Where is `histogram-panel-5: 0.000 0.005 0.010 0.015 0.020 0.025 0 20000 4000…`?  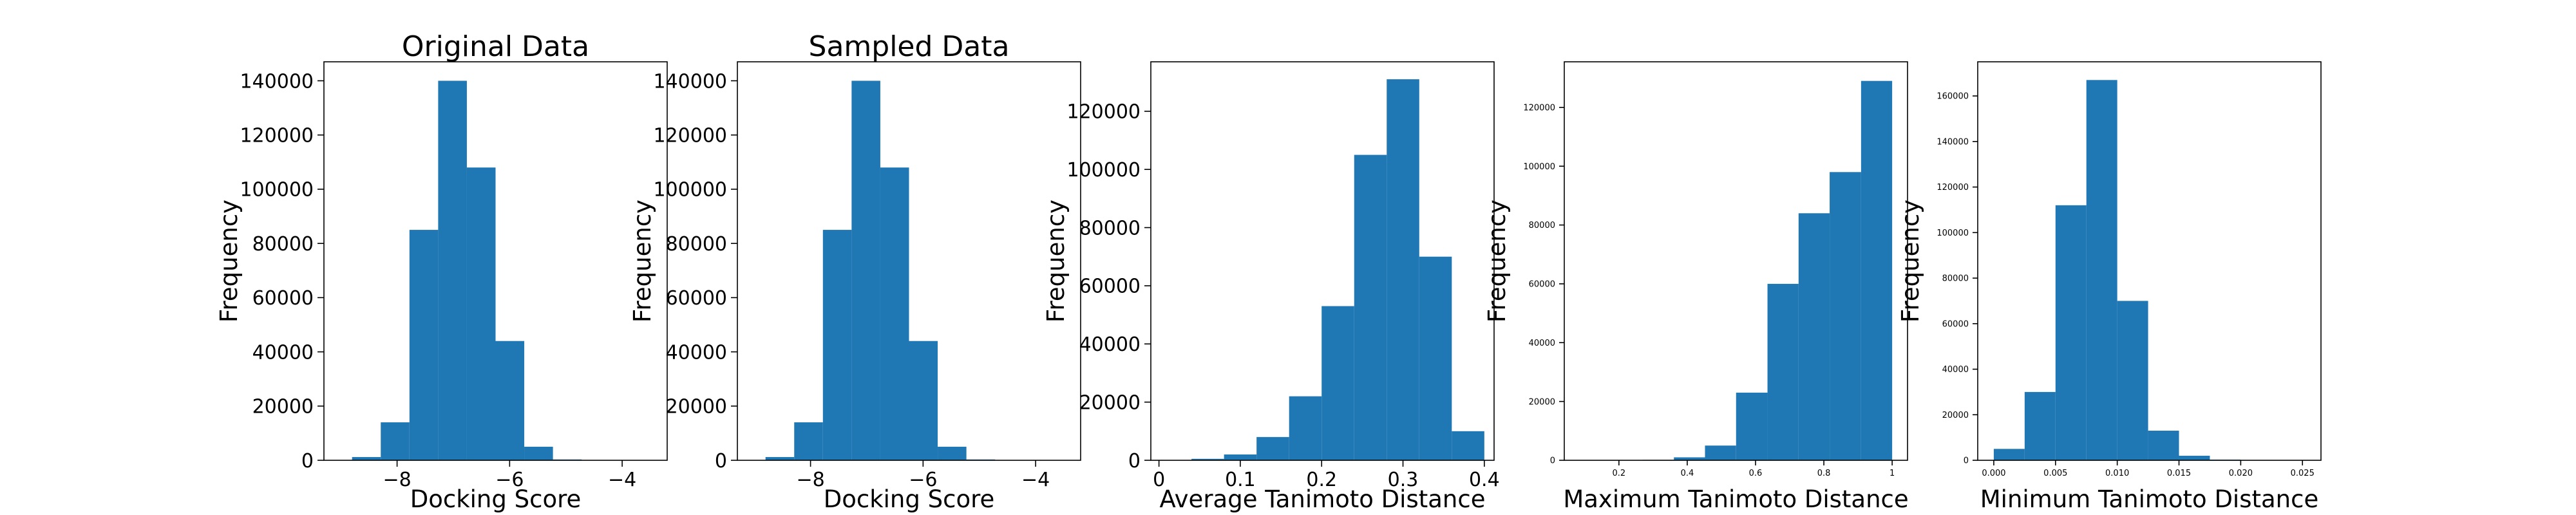 histogram-panel-5: 0.000 0.005 0.010 0.015 0.020 0.025 0 20000 4000… is located at coordinates (2109, 287).